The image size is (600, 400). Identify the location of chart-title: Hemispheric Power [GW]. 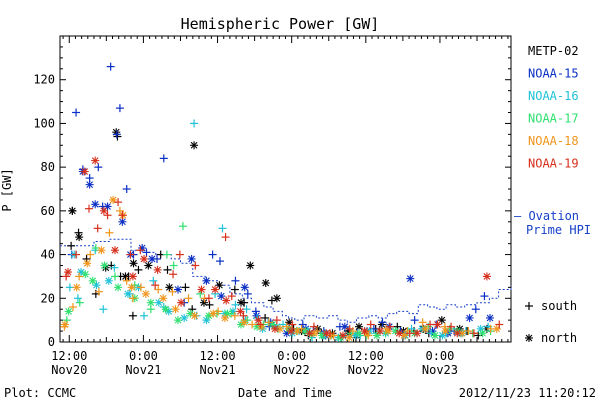
(280, 24).